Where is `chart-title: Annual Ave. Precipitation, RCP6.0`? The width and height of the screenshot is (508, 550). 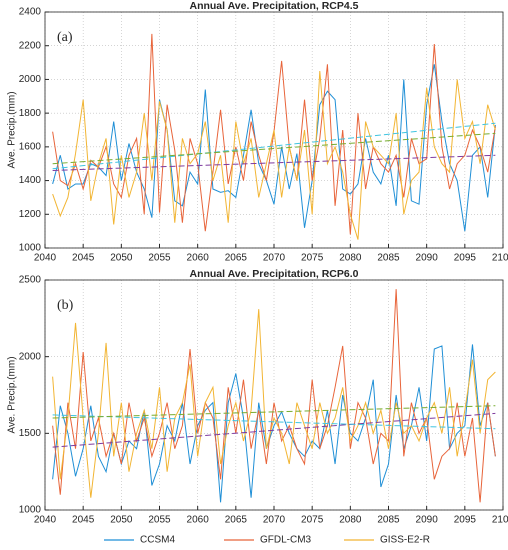
chart-title: Annual Ave. Precipitation, RCP6.0 is located at coordinates (273, 274).